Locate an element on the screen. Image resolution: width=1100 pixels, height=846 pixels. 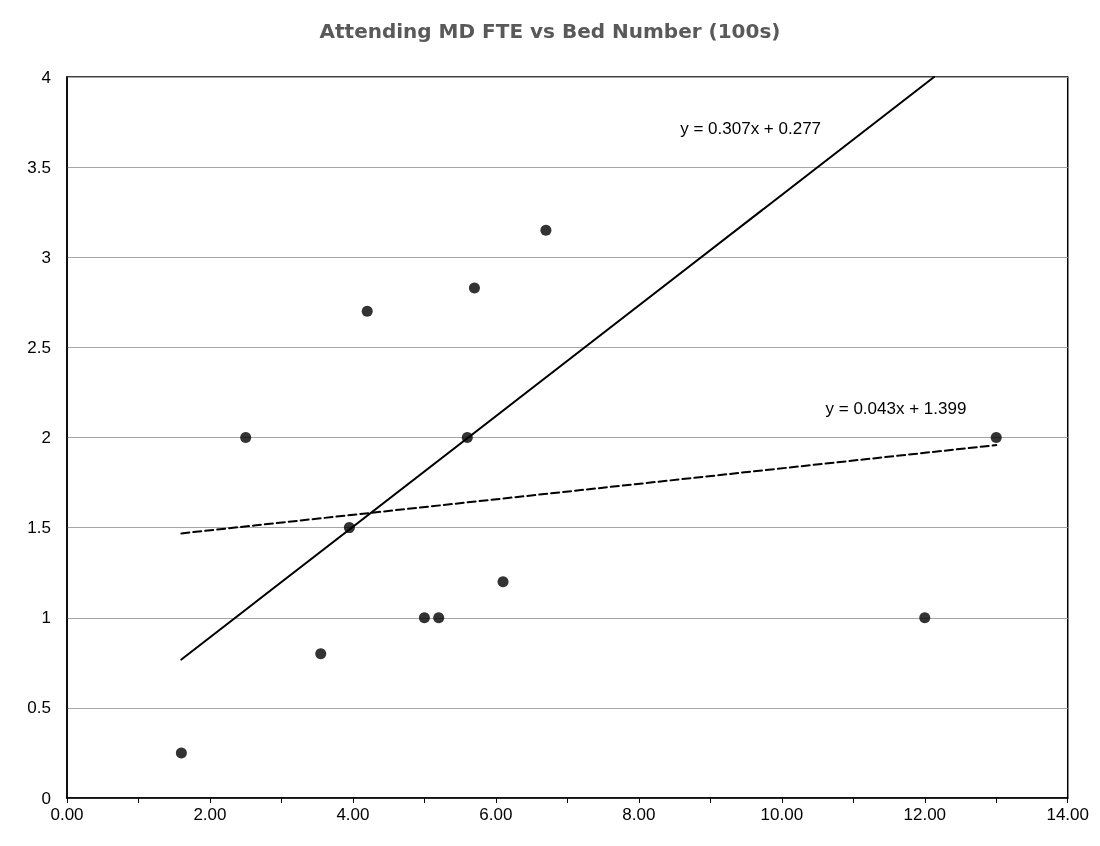
y-tick-label: 1 is located at coordinates (46, 618).